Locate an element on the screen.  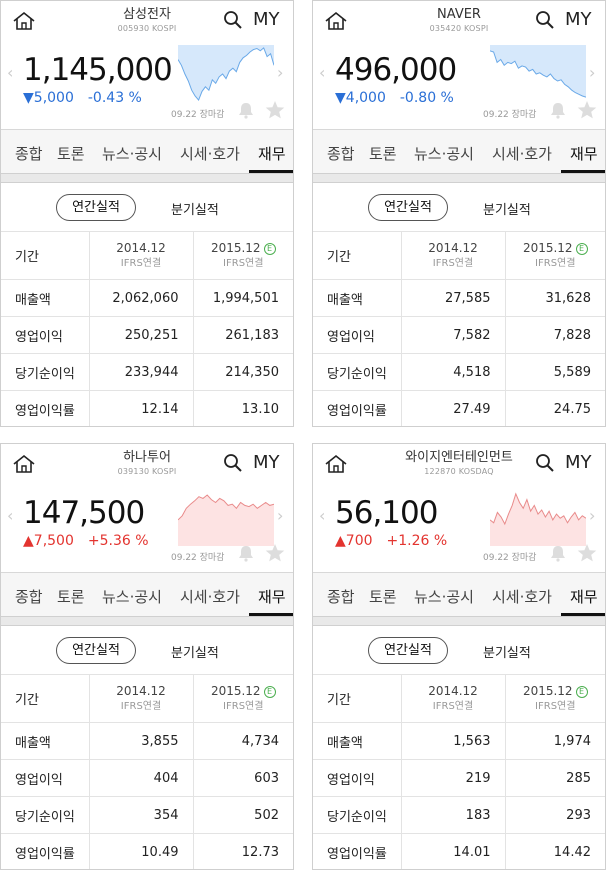
change-arrow: ▲ is located at coordinates (340, 541).